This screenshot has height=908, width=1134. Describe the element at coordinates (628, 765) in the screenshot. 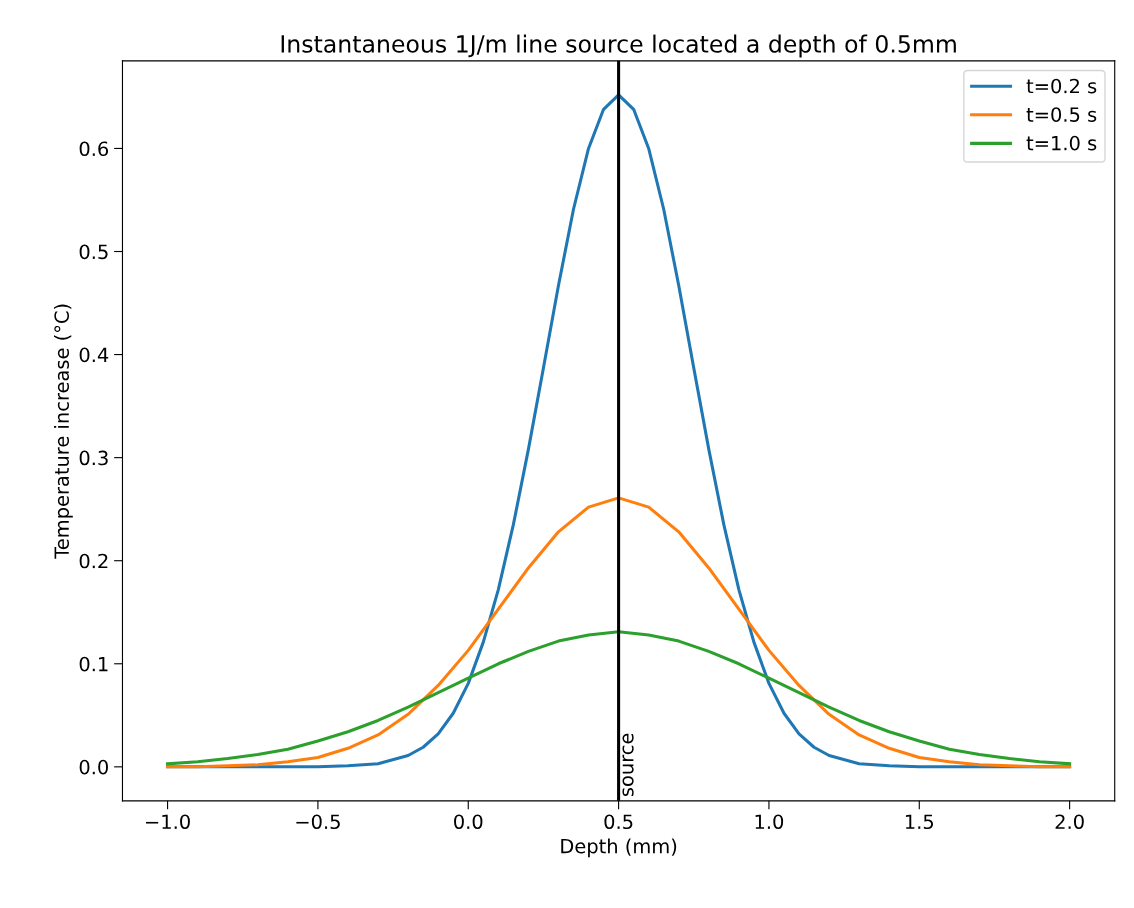

I see `ref-line-label: source` at that location.